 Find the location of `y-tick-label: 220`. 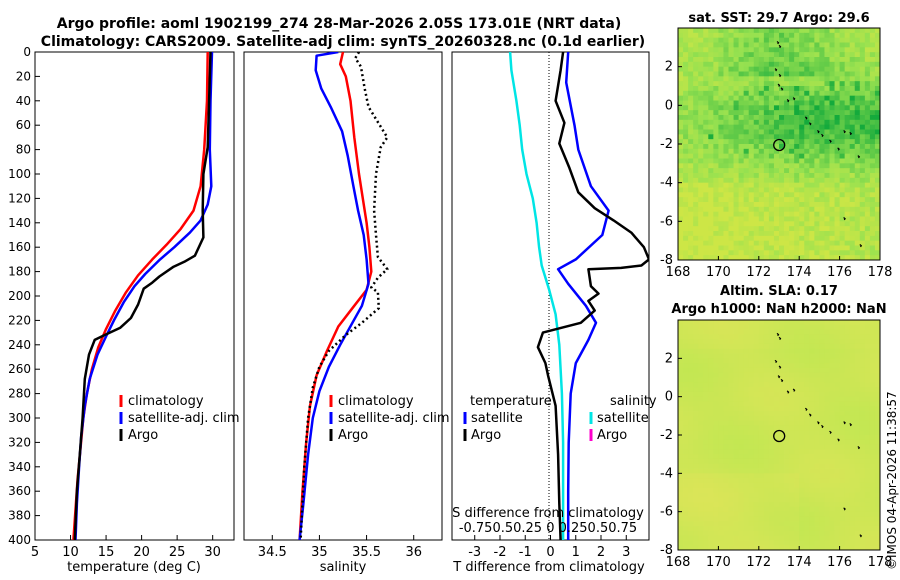

y-tick-label: 220 is located at coordinates (19, 320).